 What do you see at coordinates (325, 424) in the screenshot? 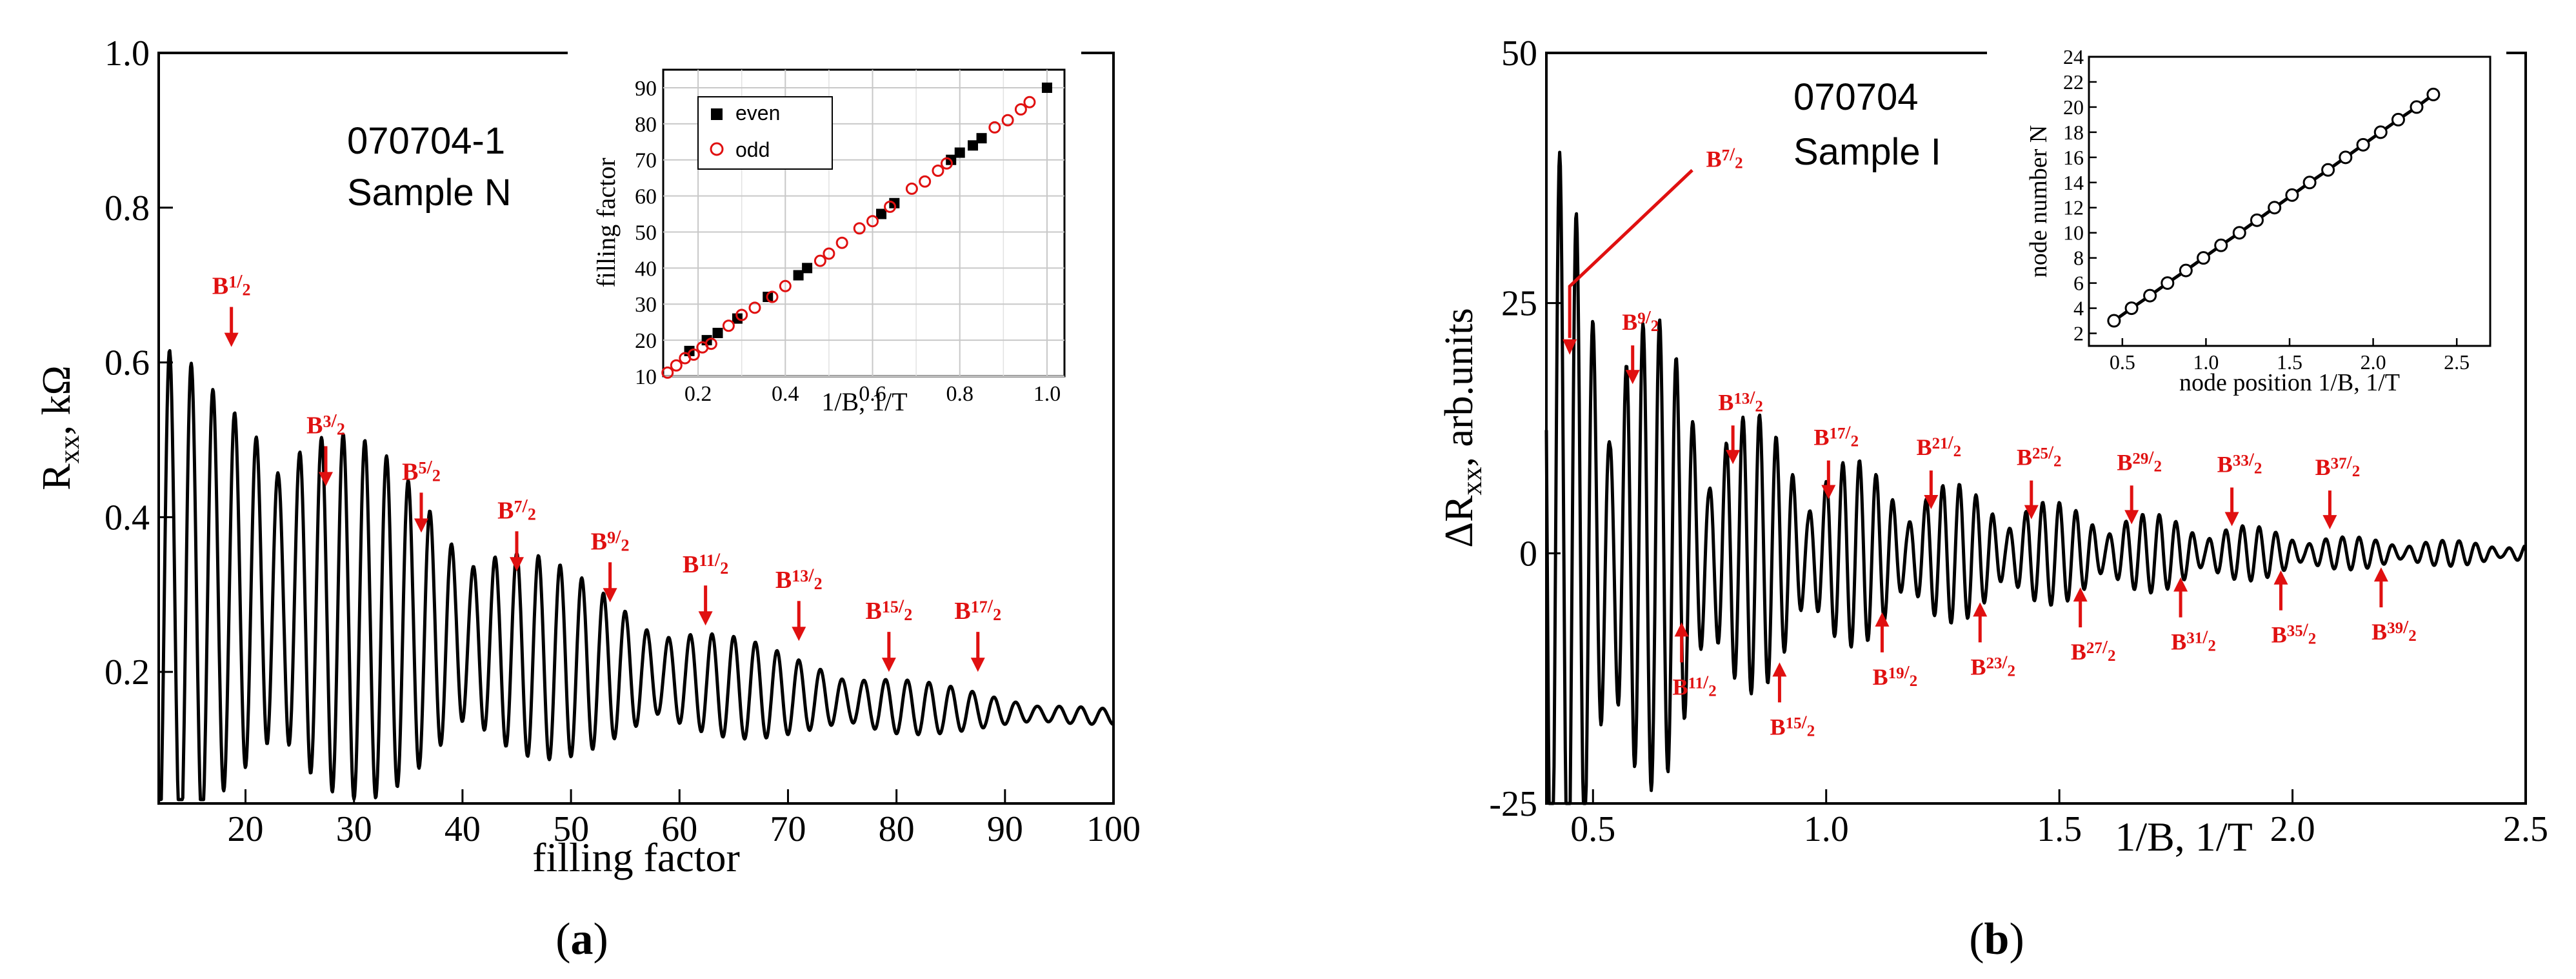
I see `panel-a-marker-label: B3/2` at bounding box center [325, 424].